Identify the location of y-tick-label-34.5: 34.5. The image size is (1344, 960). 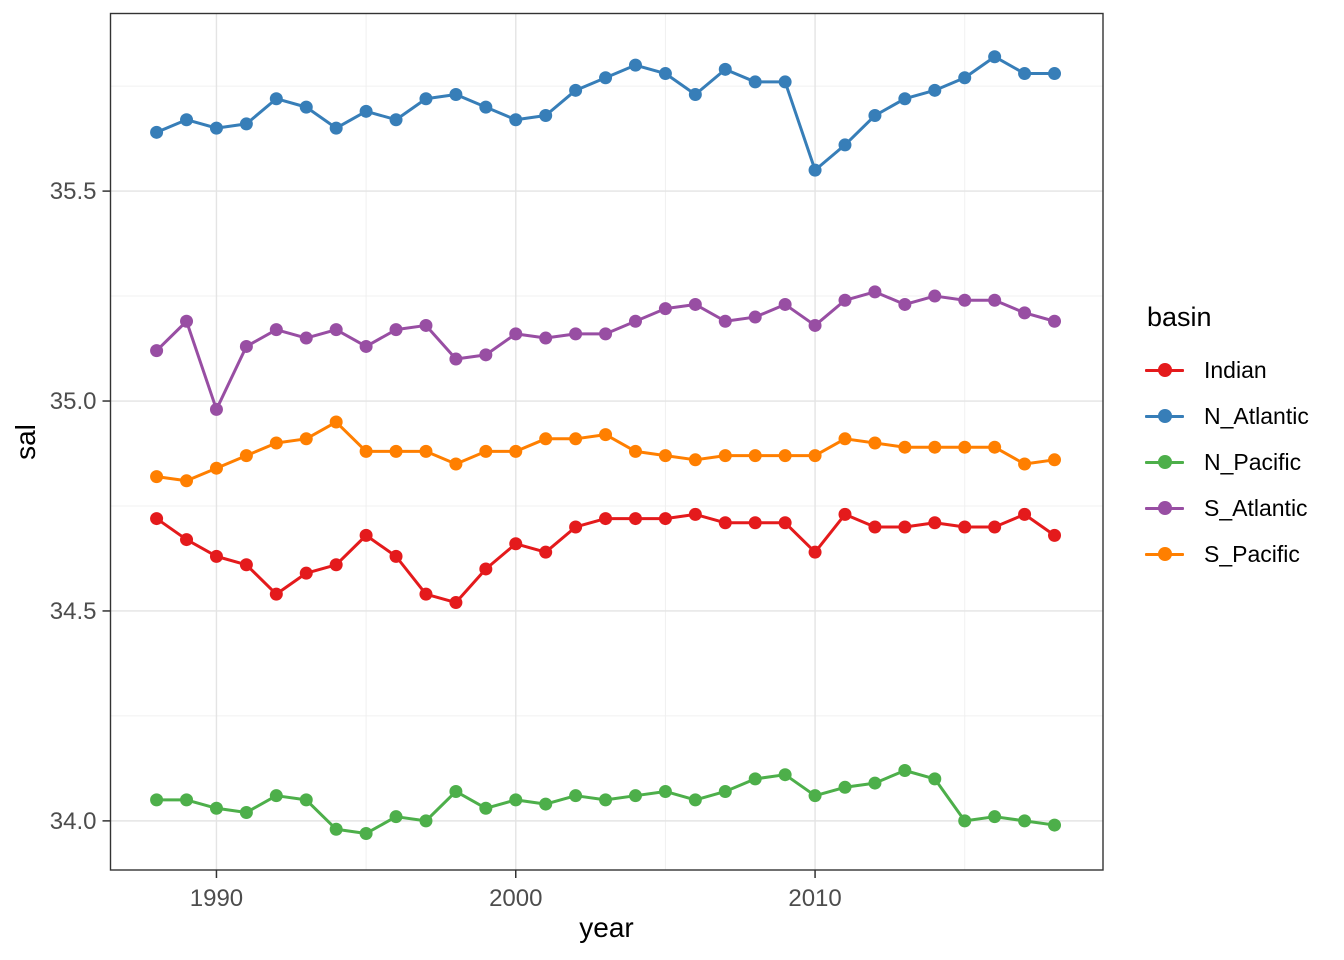
(73, 611).